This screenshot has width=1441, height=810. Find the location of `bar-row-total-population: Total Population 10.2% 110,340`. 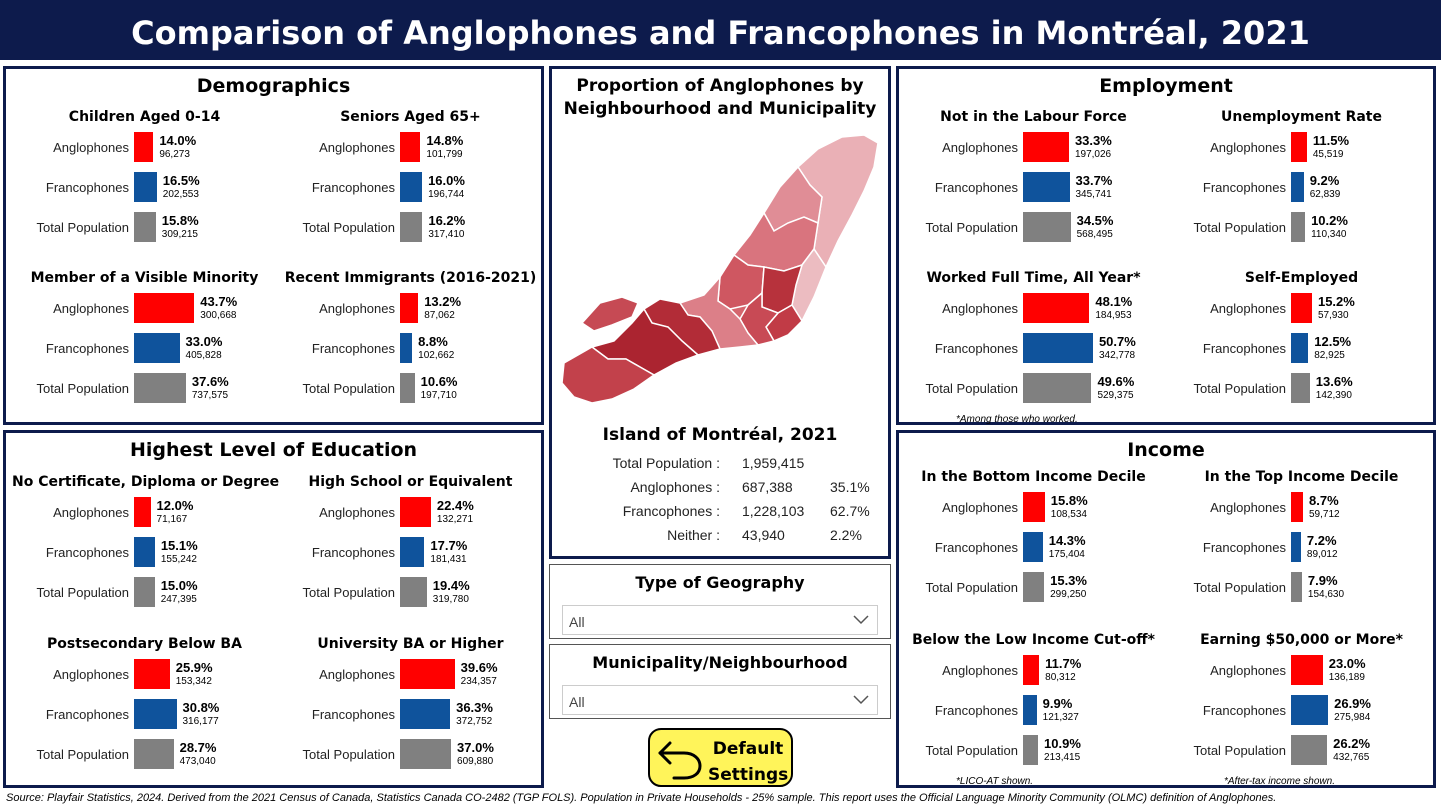

bar-row-total-population: Total Population 10.2% 110,340 is located at coordinates (1301, 228).